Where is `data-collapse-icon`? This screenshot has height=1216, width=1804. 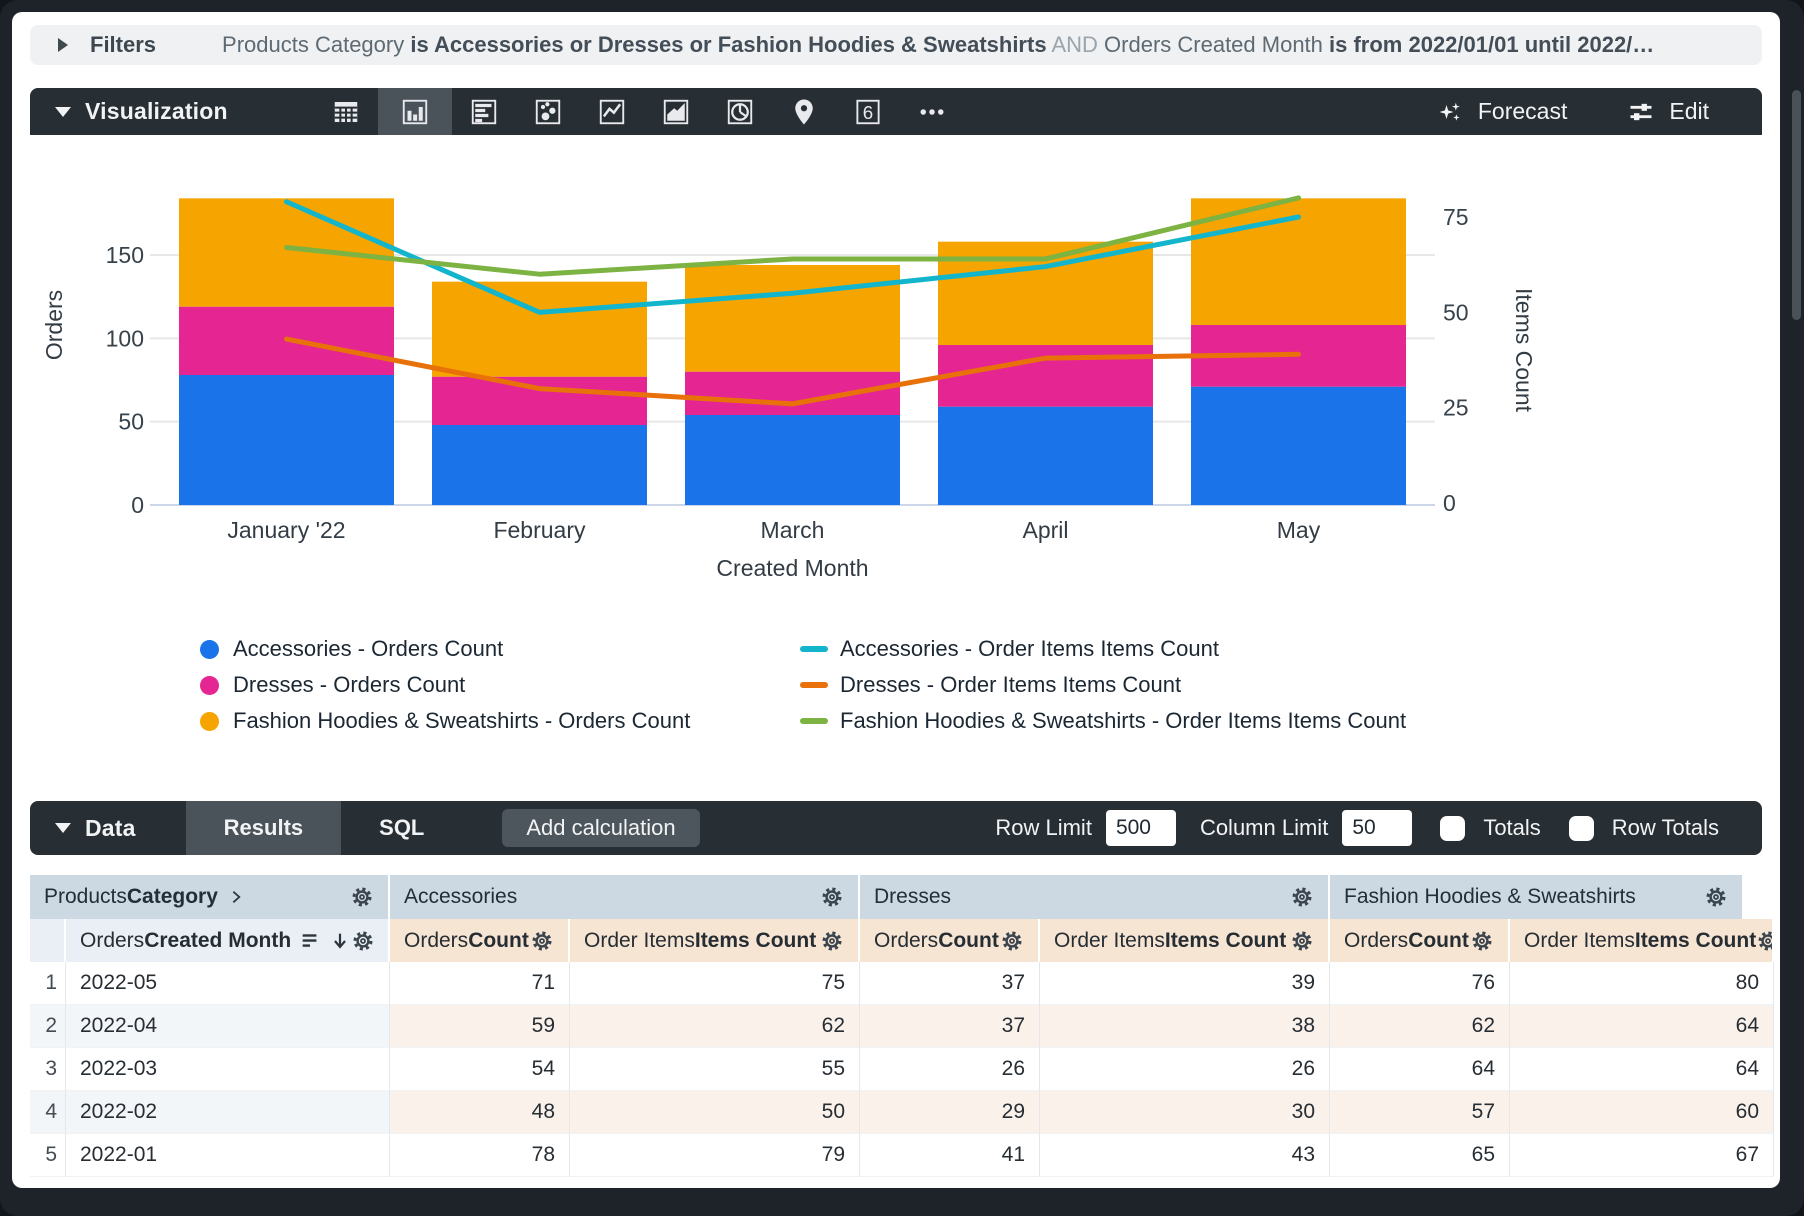
data-collapse-icon is located at coordinates (63, 828).